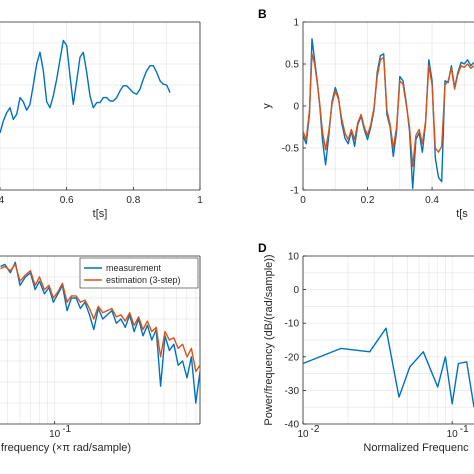 This screenshot has height=474, width=474. Describe the element at coordinates (388, 110) in the screenshot. I see `series-line-red` at that location.